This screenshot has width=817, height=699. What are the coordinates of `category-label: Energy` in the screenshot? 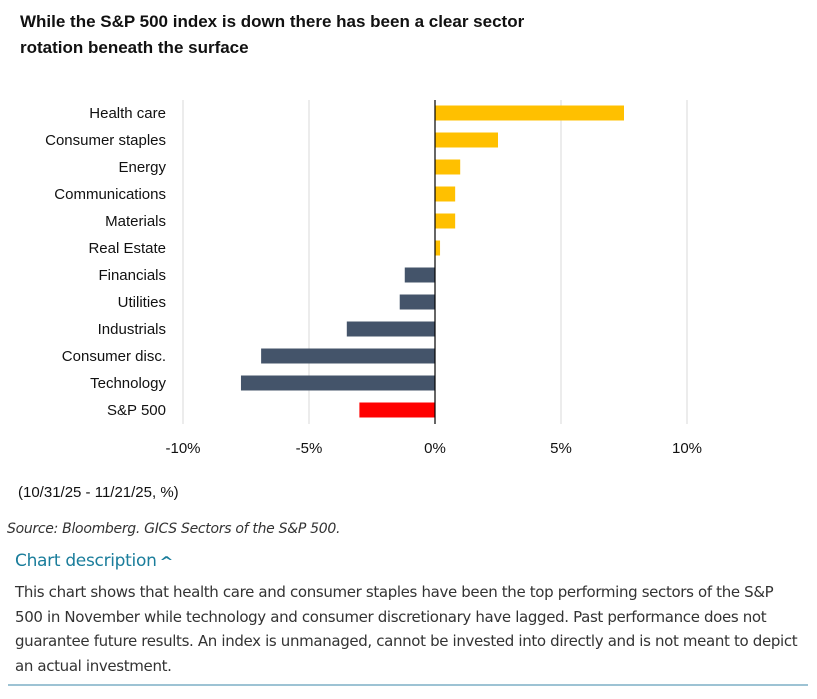 It's located at (142, 167).